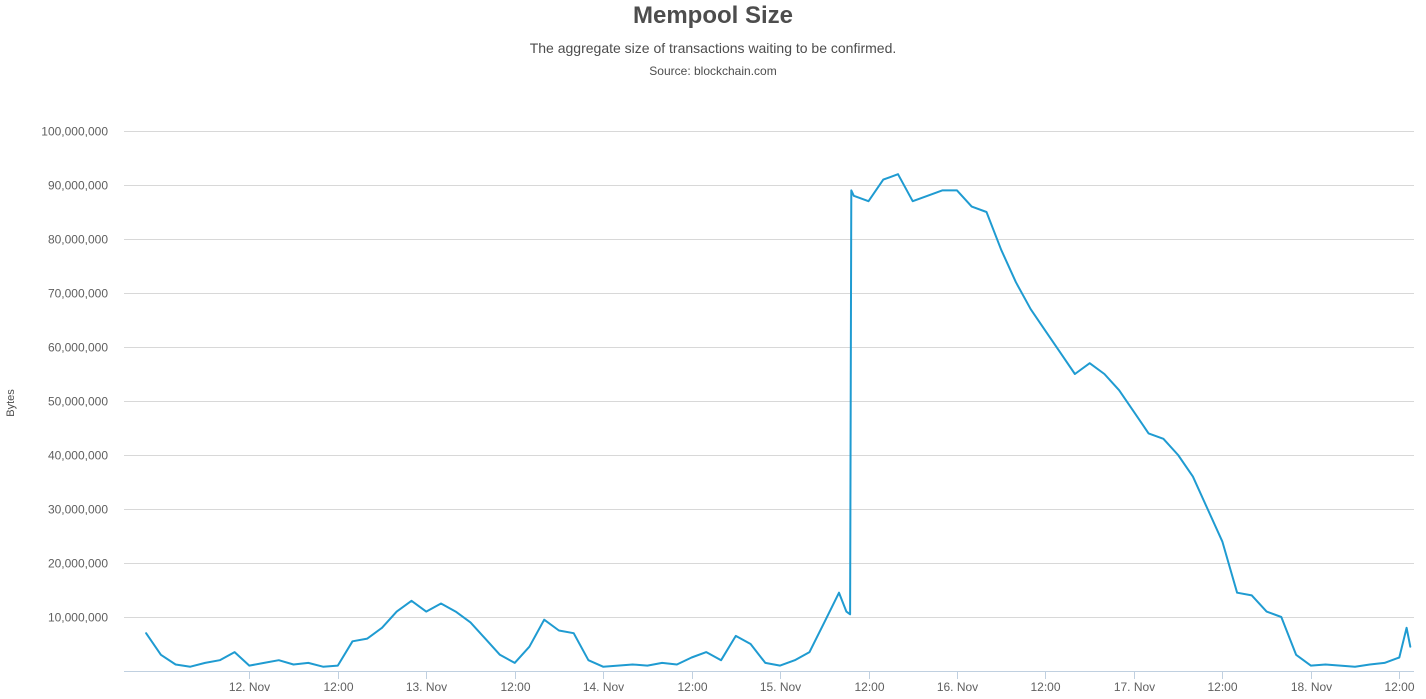  Describe the element at coordinates (780, 687) in the screenshot. I see `x-tick-label: 15. Nov` at that location.